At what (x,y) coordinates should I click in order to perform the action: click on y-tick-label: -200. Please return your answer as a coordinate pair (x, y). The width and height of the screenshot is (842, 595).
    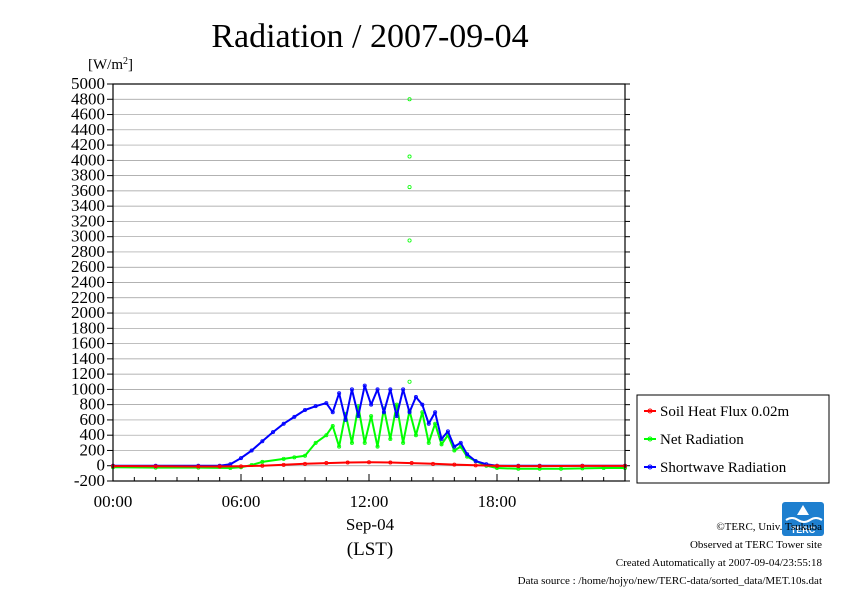
    Looking at the image, I should click on (89, 480).